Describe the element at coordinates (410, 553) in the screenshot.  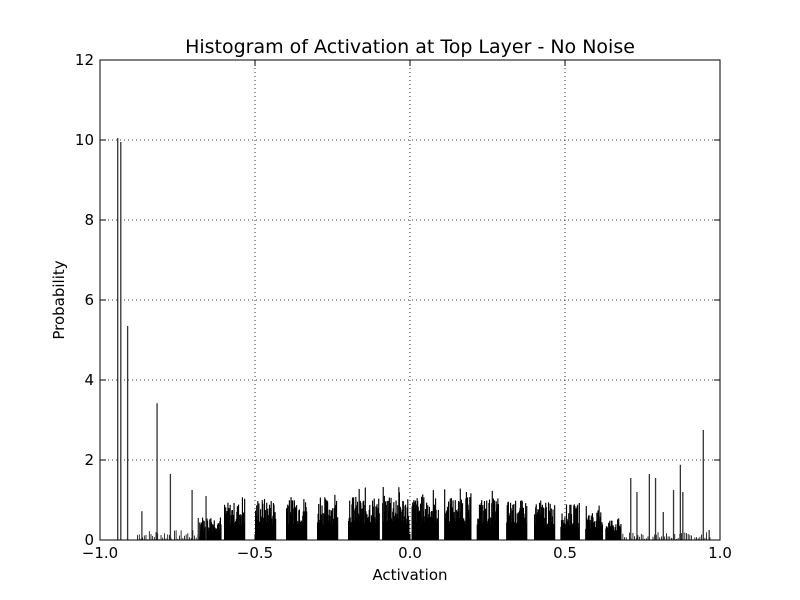
I see `x-tick-label: 0.0` at that location.